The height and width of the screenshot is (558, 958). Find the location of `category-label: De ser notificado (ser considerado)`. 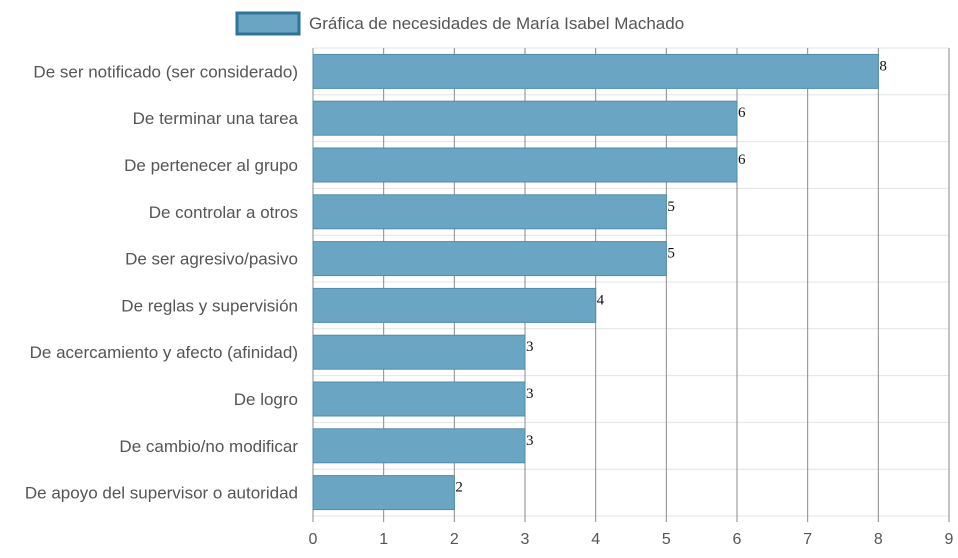

category-label: De ser notificado (ser considerado) is located at coordinates (165, 71).